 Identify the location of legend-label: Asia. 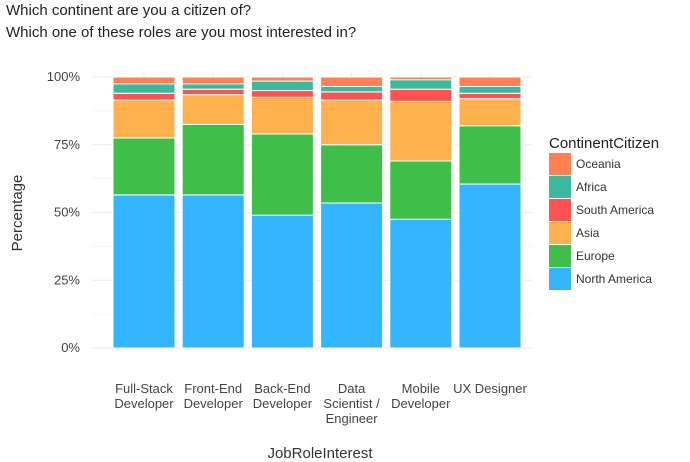
(588, 233).